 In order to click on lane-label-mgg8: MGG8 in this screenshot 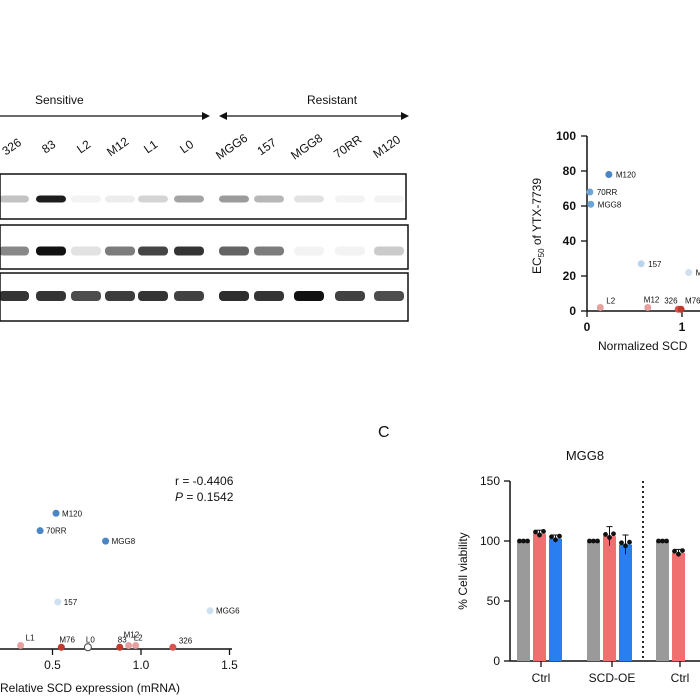, I will do `click(306, 147)`.